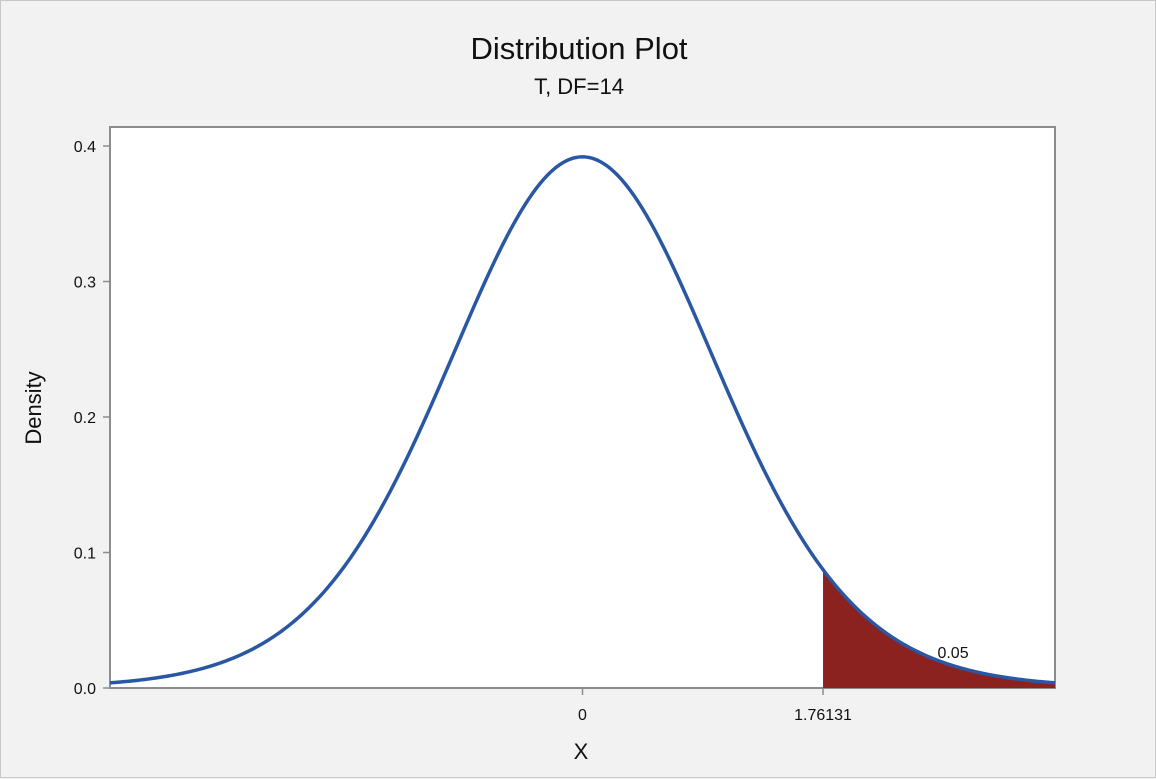 This screenshot has height=779, width=1156. Describe the element at coordinates (939, 628) in the screenshot. I see `shaded-tail-area` at that location.